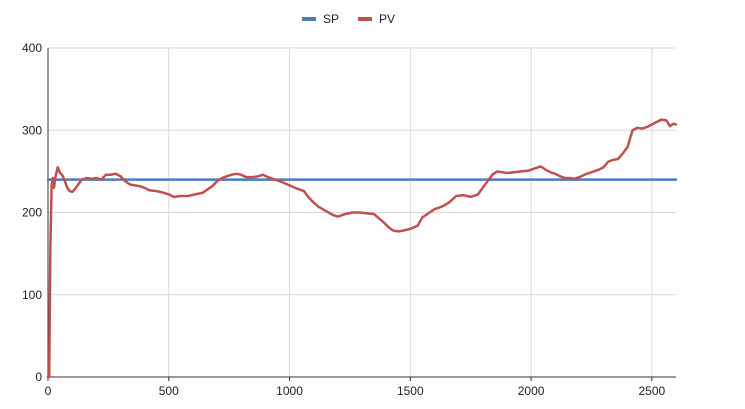 The image size is (745, 409). What do you see at coordinates (320, 19) in the screenshot?
I see `legend-item-sp: SP` at bounding box center [320, 19].